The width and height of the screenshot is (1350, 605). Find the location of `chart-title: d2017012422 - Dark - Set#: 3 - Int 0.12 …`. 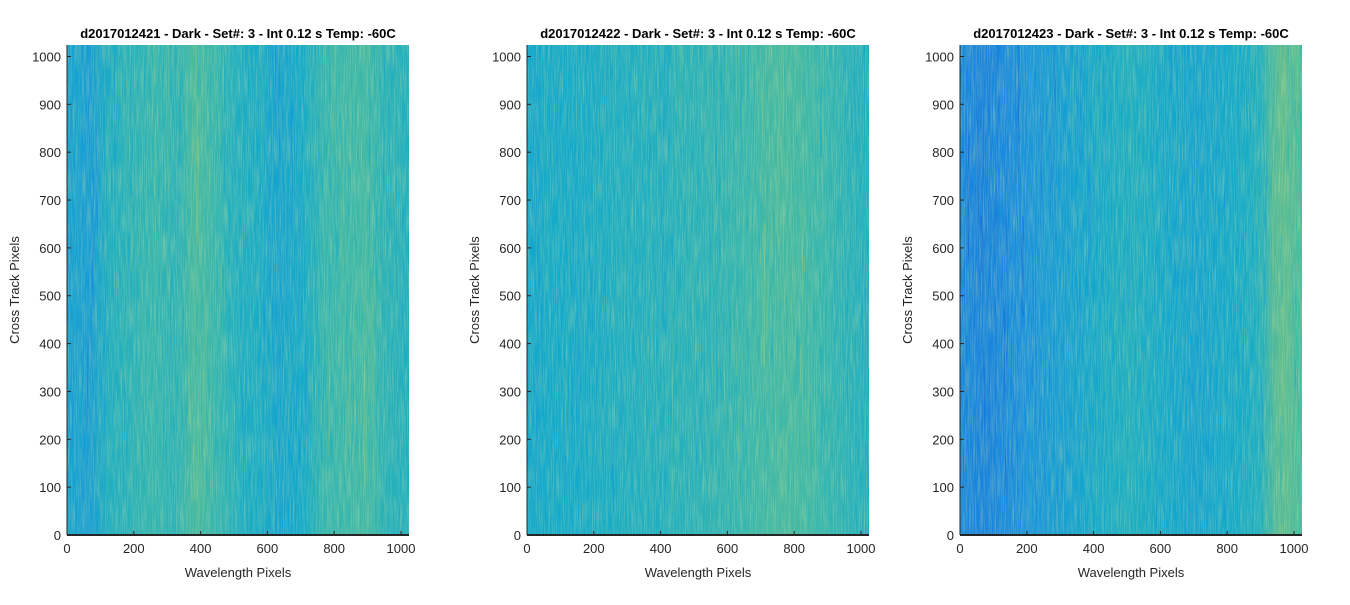

chart-title: d2017012422 - Dark - Set#: 3 - Int 0.12 … is located at coordinates (698, 33).